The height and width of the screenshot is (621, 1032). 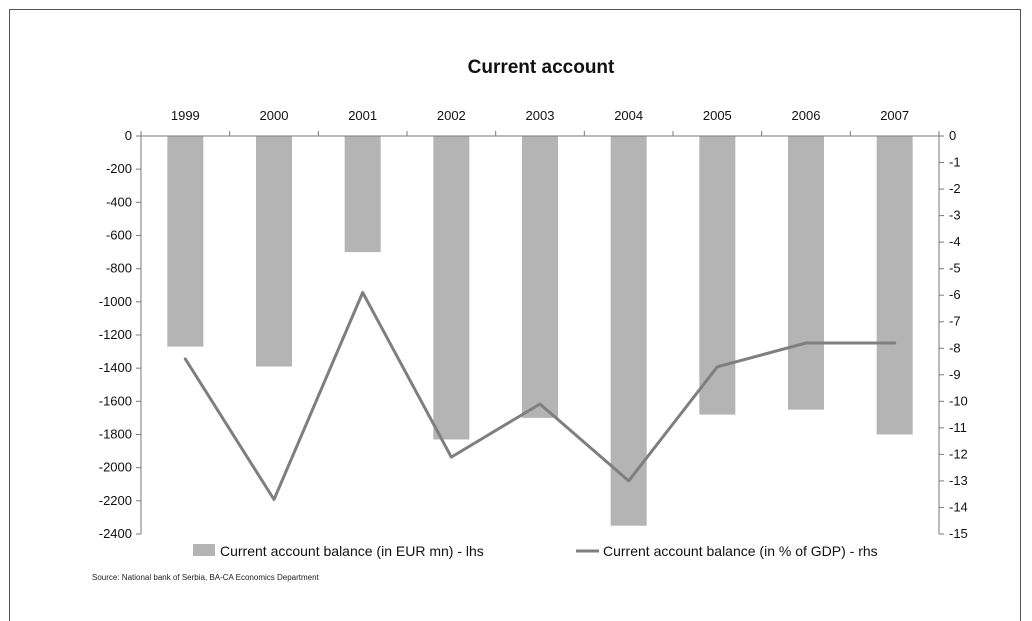 I want to click on category-label-2004: 2004, so click(x=628, y=115).